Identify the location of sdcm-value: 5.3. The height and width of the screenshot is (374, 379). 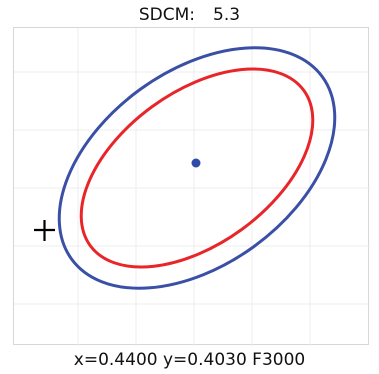
(227, 15).